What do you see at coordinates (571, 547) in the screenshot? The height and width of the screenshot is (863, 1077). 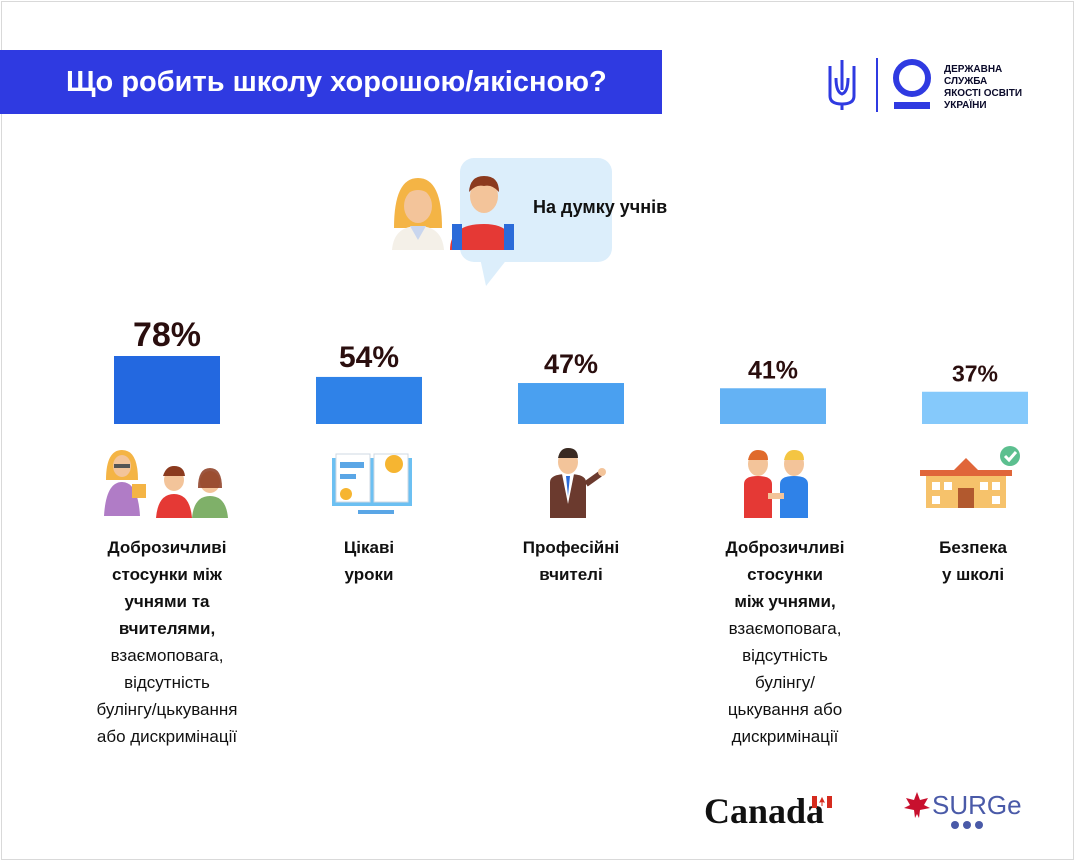 I see `label-title-line: Професійні` at bounding box center [571, 547].